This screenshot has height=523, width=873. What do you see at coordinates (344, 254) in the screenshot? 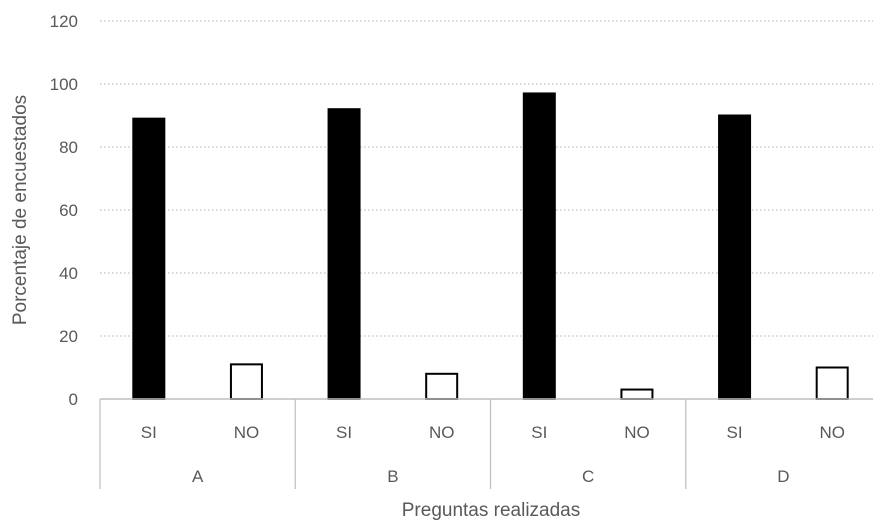
I see `bar-B-SI` at bounding box center [344, 254].